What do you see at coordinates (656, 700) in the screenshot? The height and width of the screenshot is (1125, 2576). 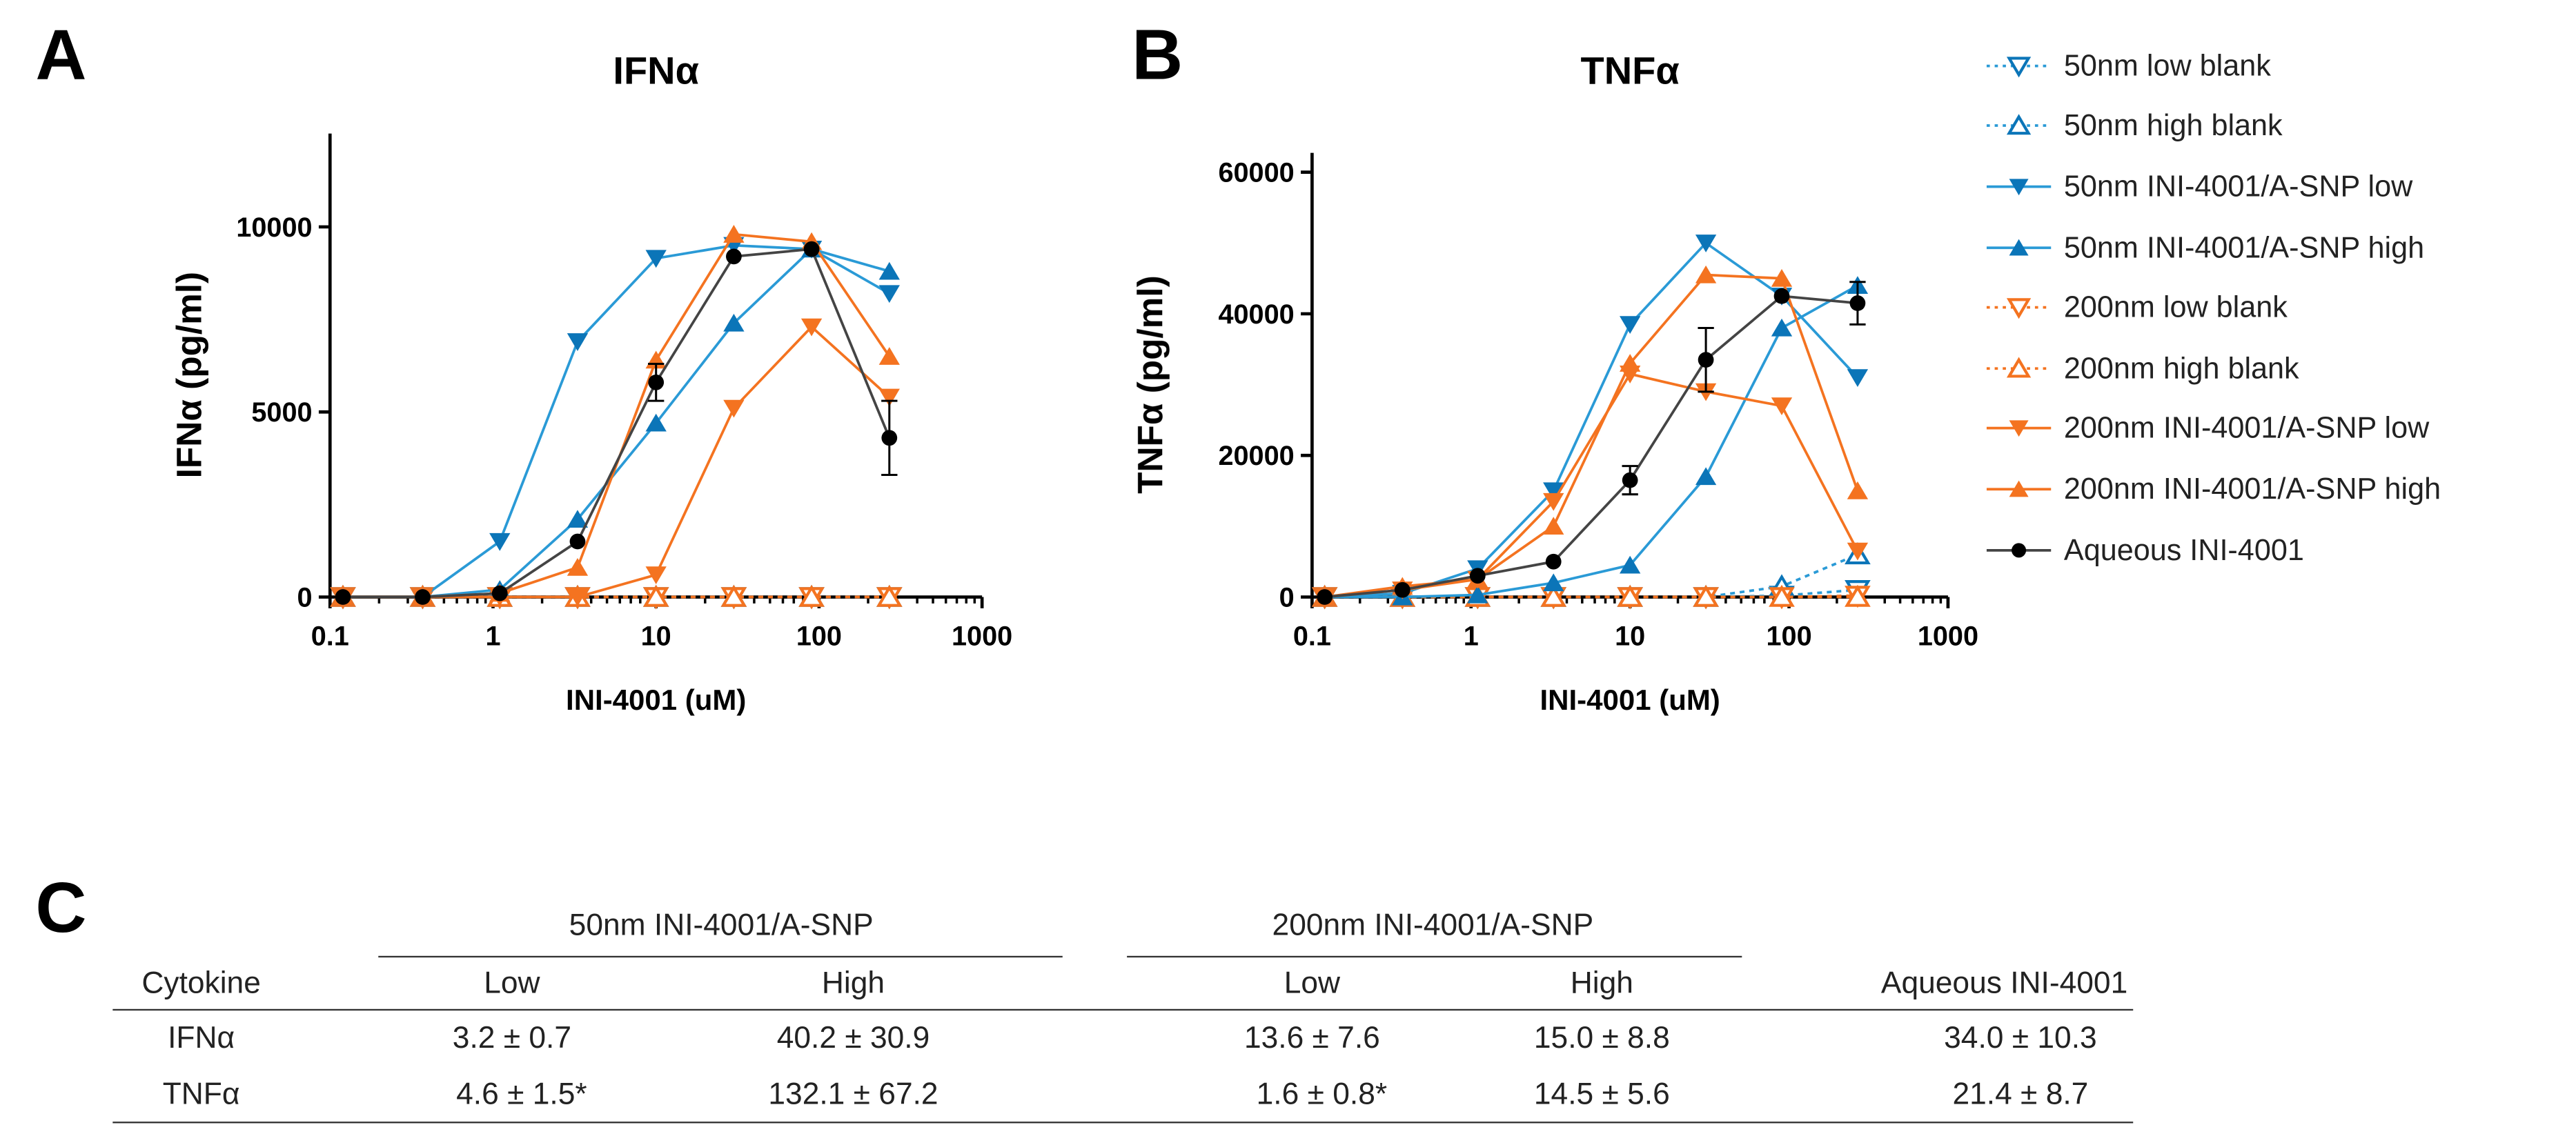 I see `ifna-x-axis-label: INI-4001 (uM)` at bounding box center [656, 700].